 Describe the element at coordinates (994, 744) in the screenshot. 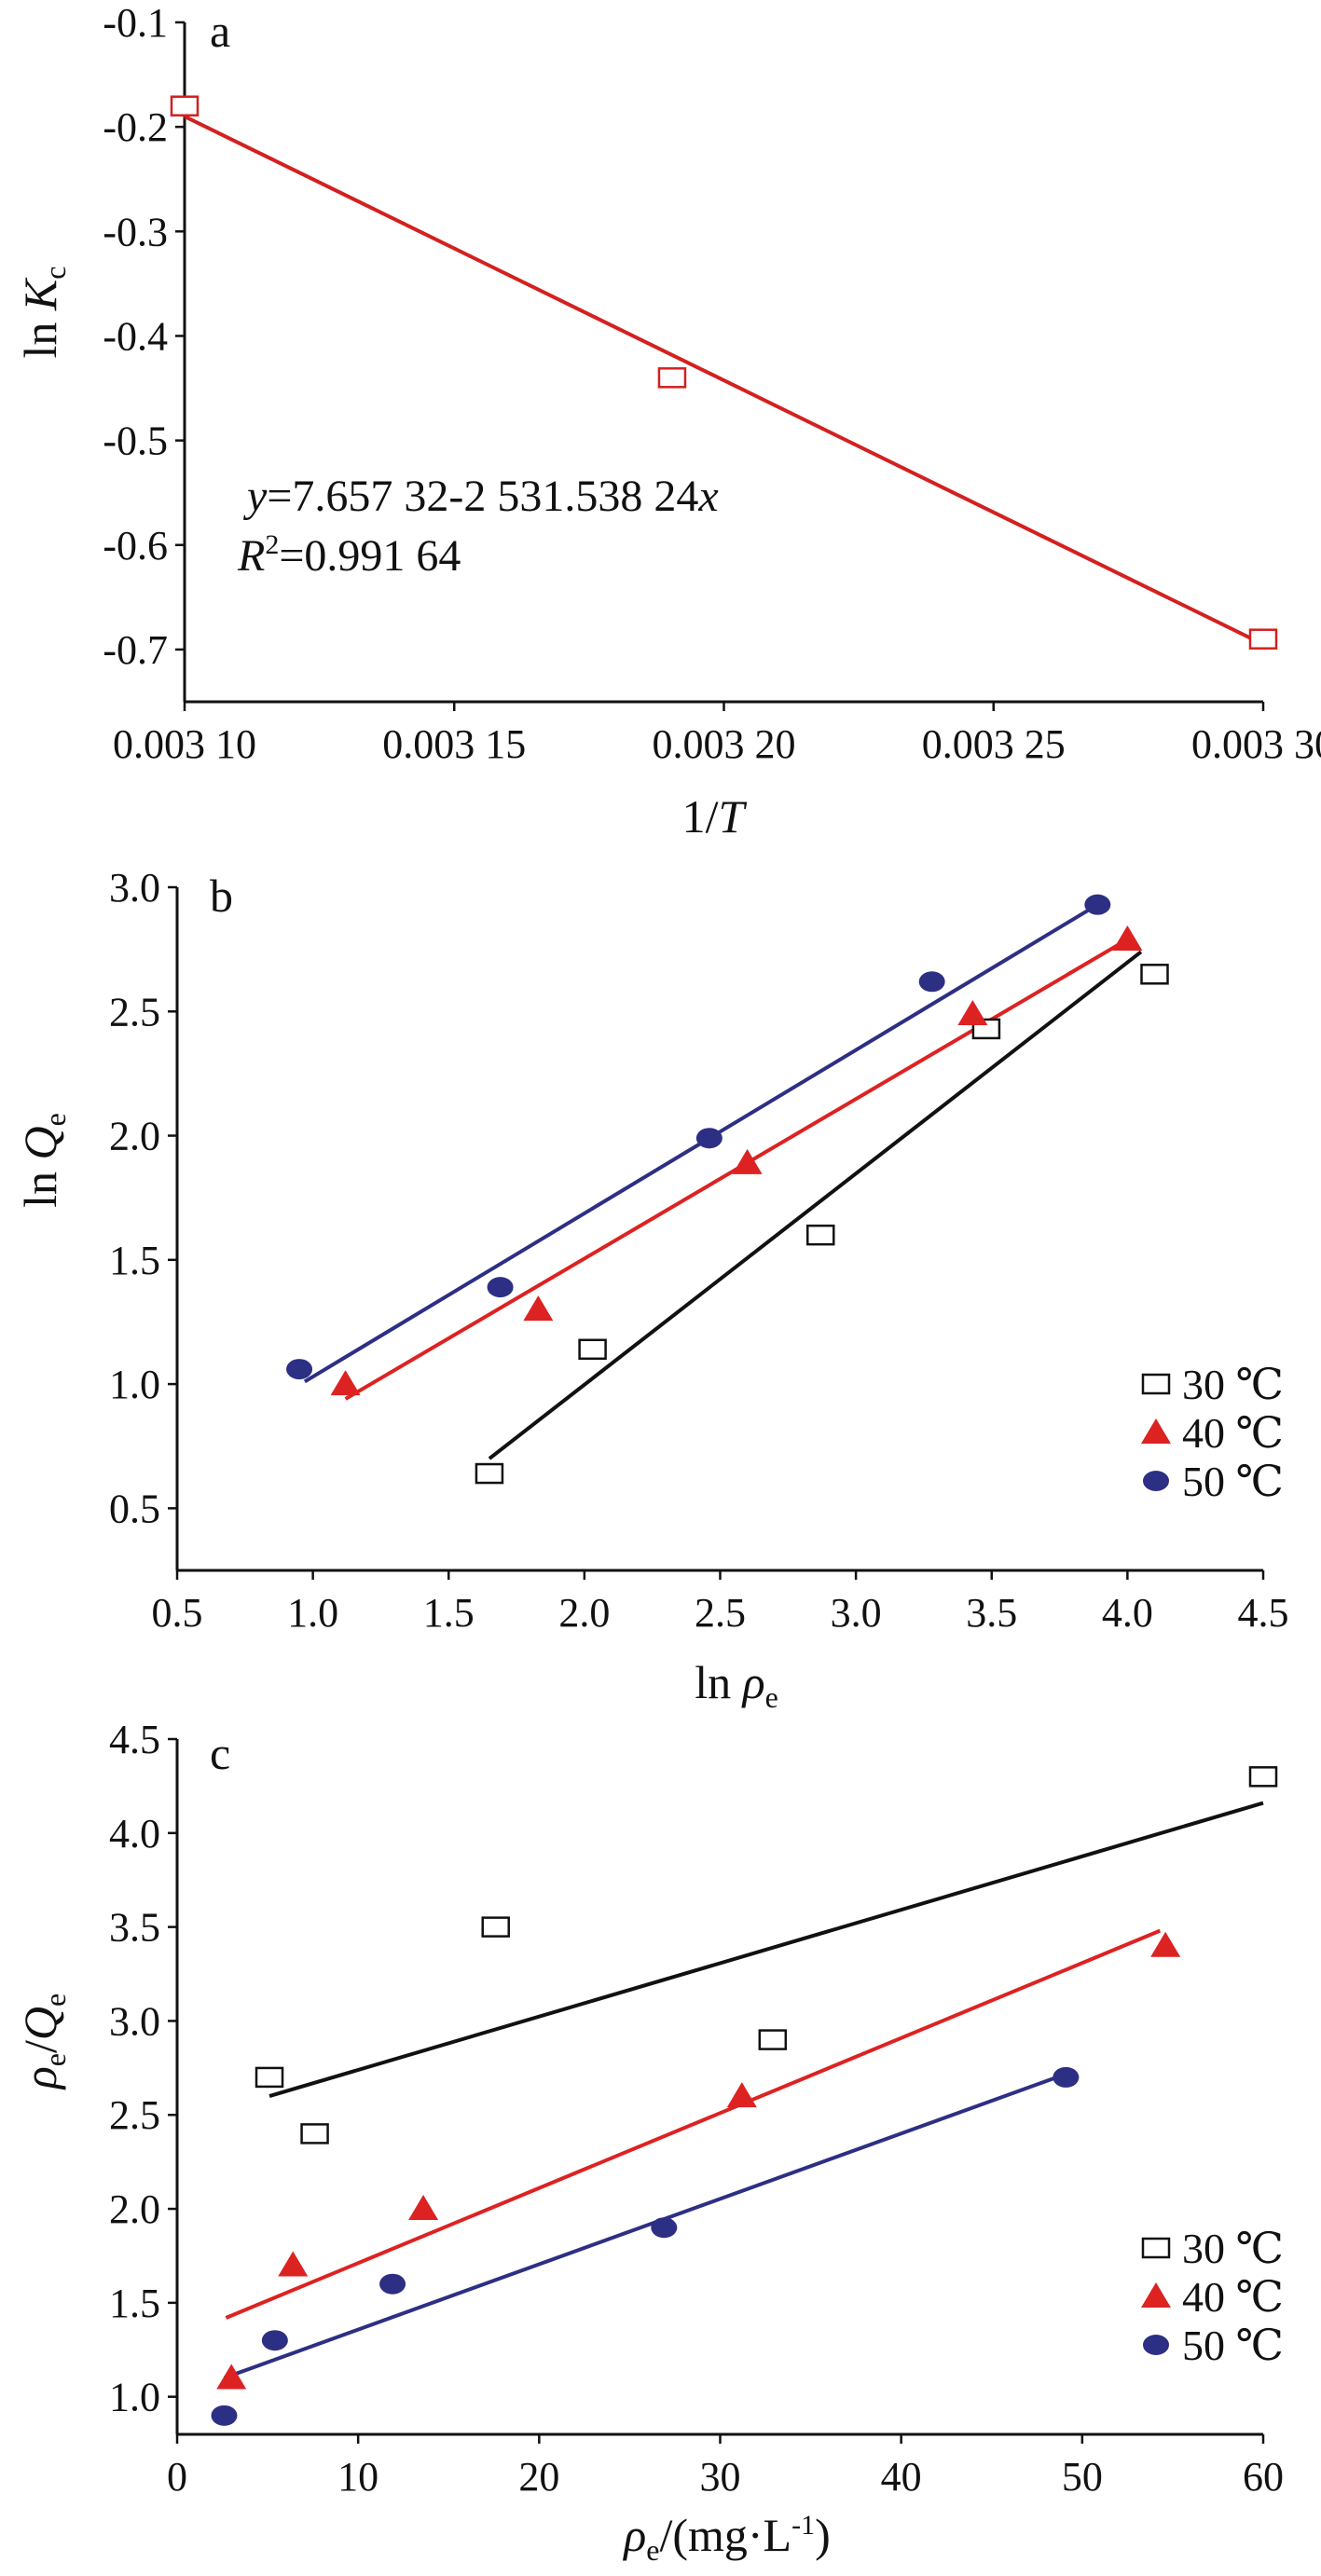

I see `a-x-tick-label: 0.003 25` at that location.